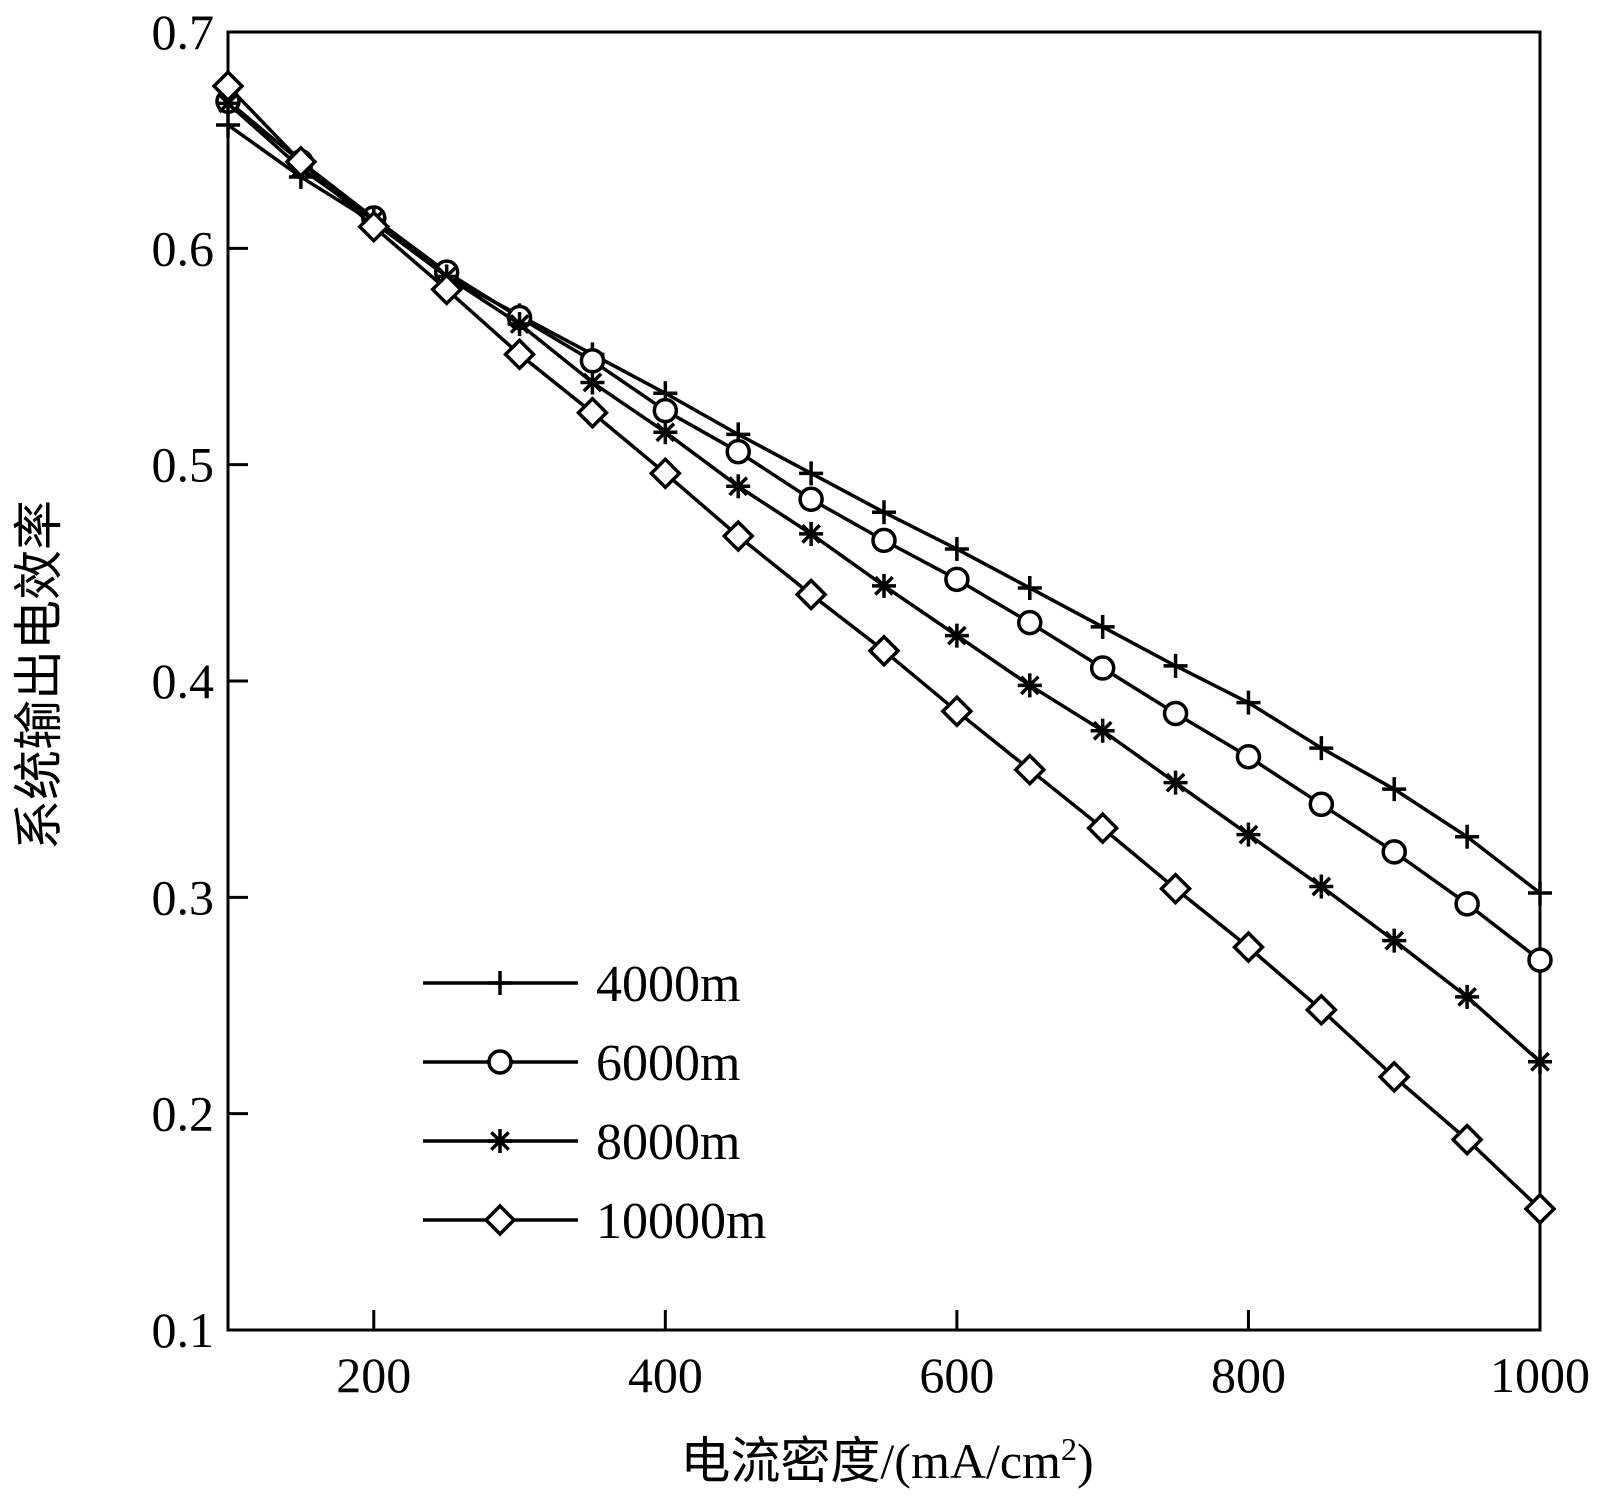 This screenshot has width=1605, height=1502. Describe the element at coordinates (183, 465) in the screenshot. I see `y-tick-label: 0.5` at that location.